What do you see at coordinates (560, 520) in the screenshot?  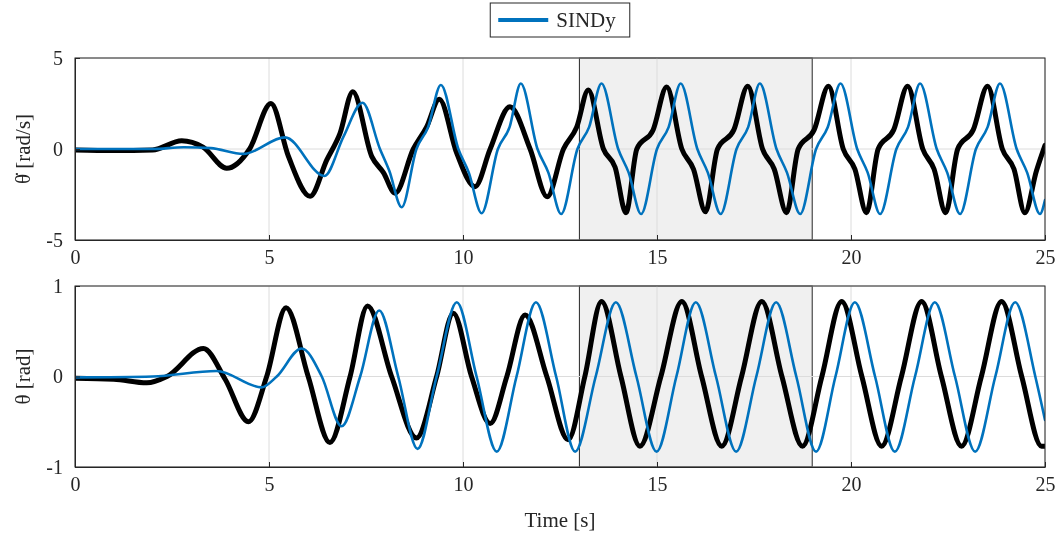 I see `x-axis-title: Time [s]` at bounding box center [560, 520].